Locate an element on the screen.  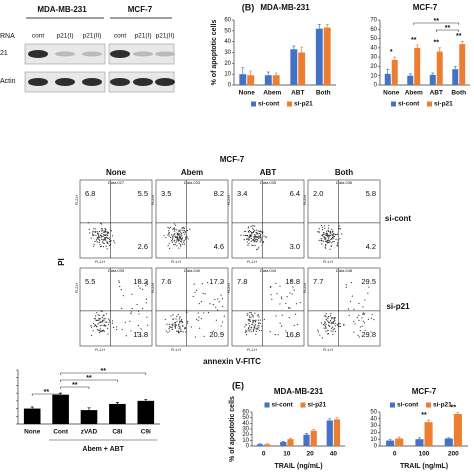
bracket is located at coordinates (103, 373).